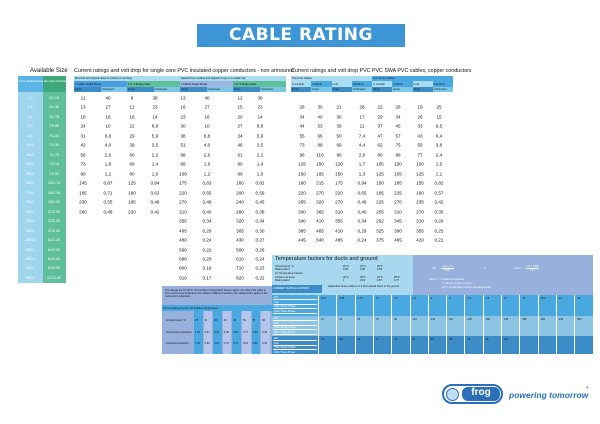  I want to click on grid-cell: 132, so click(433, 319).